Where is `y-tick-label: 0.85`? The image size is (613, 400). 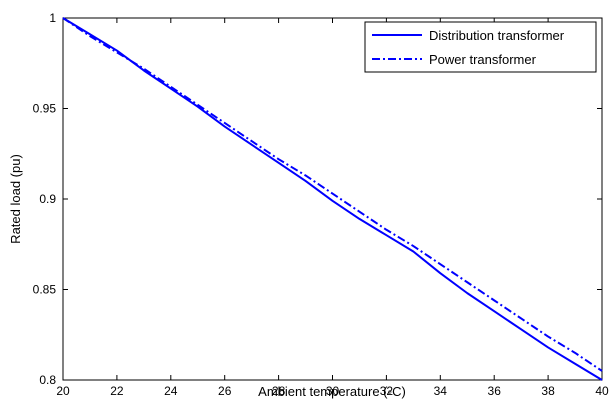 y-tick-label: 0.85 is located at coordinates (45, 290).